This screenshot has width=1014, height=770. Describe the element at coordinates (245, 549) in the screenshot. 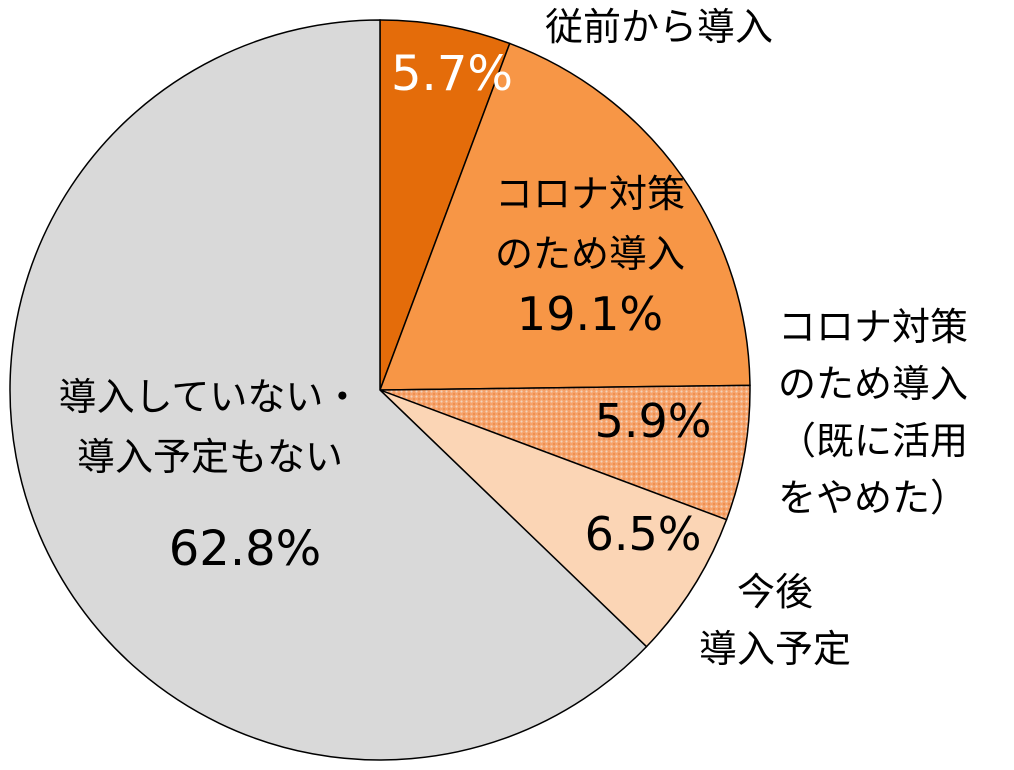

I see `slice-value-label: 62.8%` at that location.